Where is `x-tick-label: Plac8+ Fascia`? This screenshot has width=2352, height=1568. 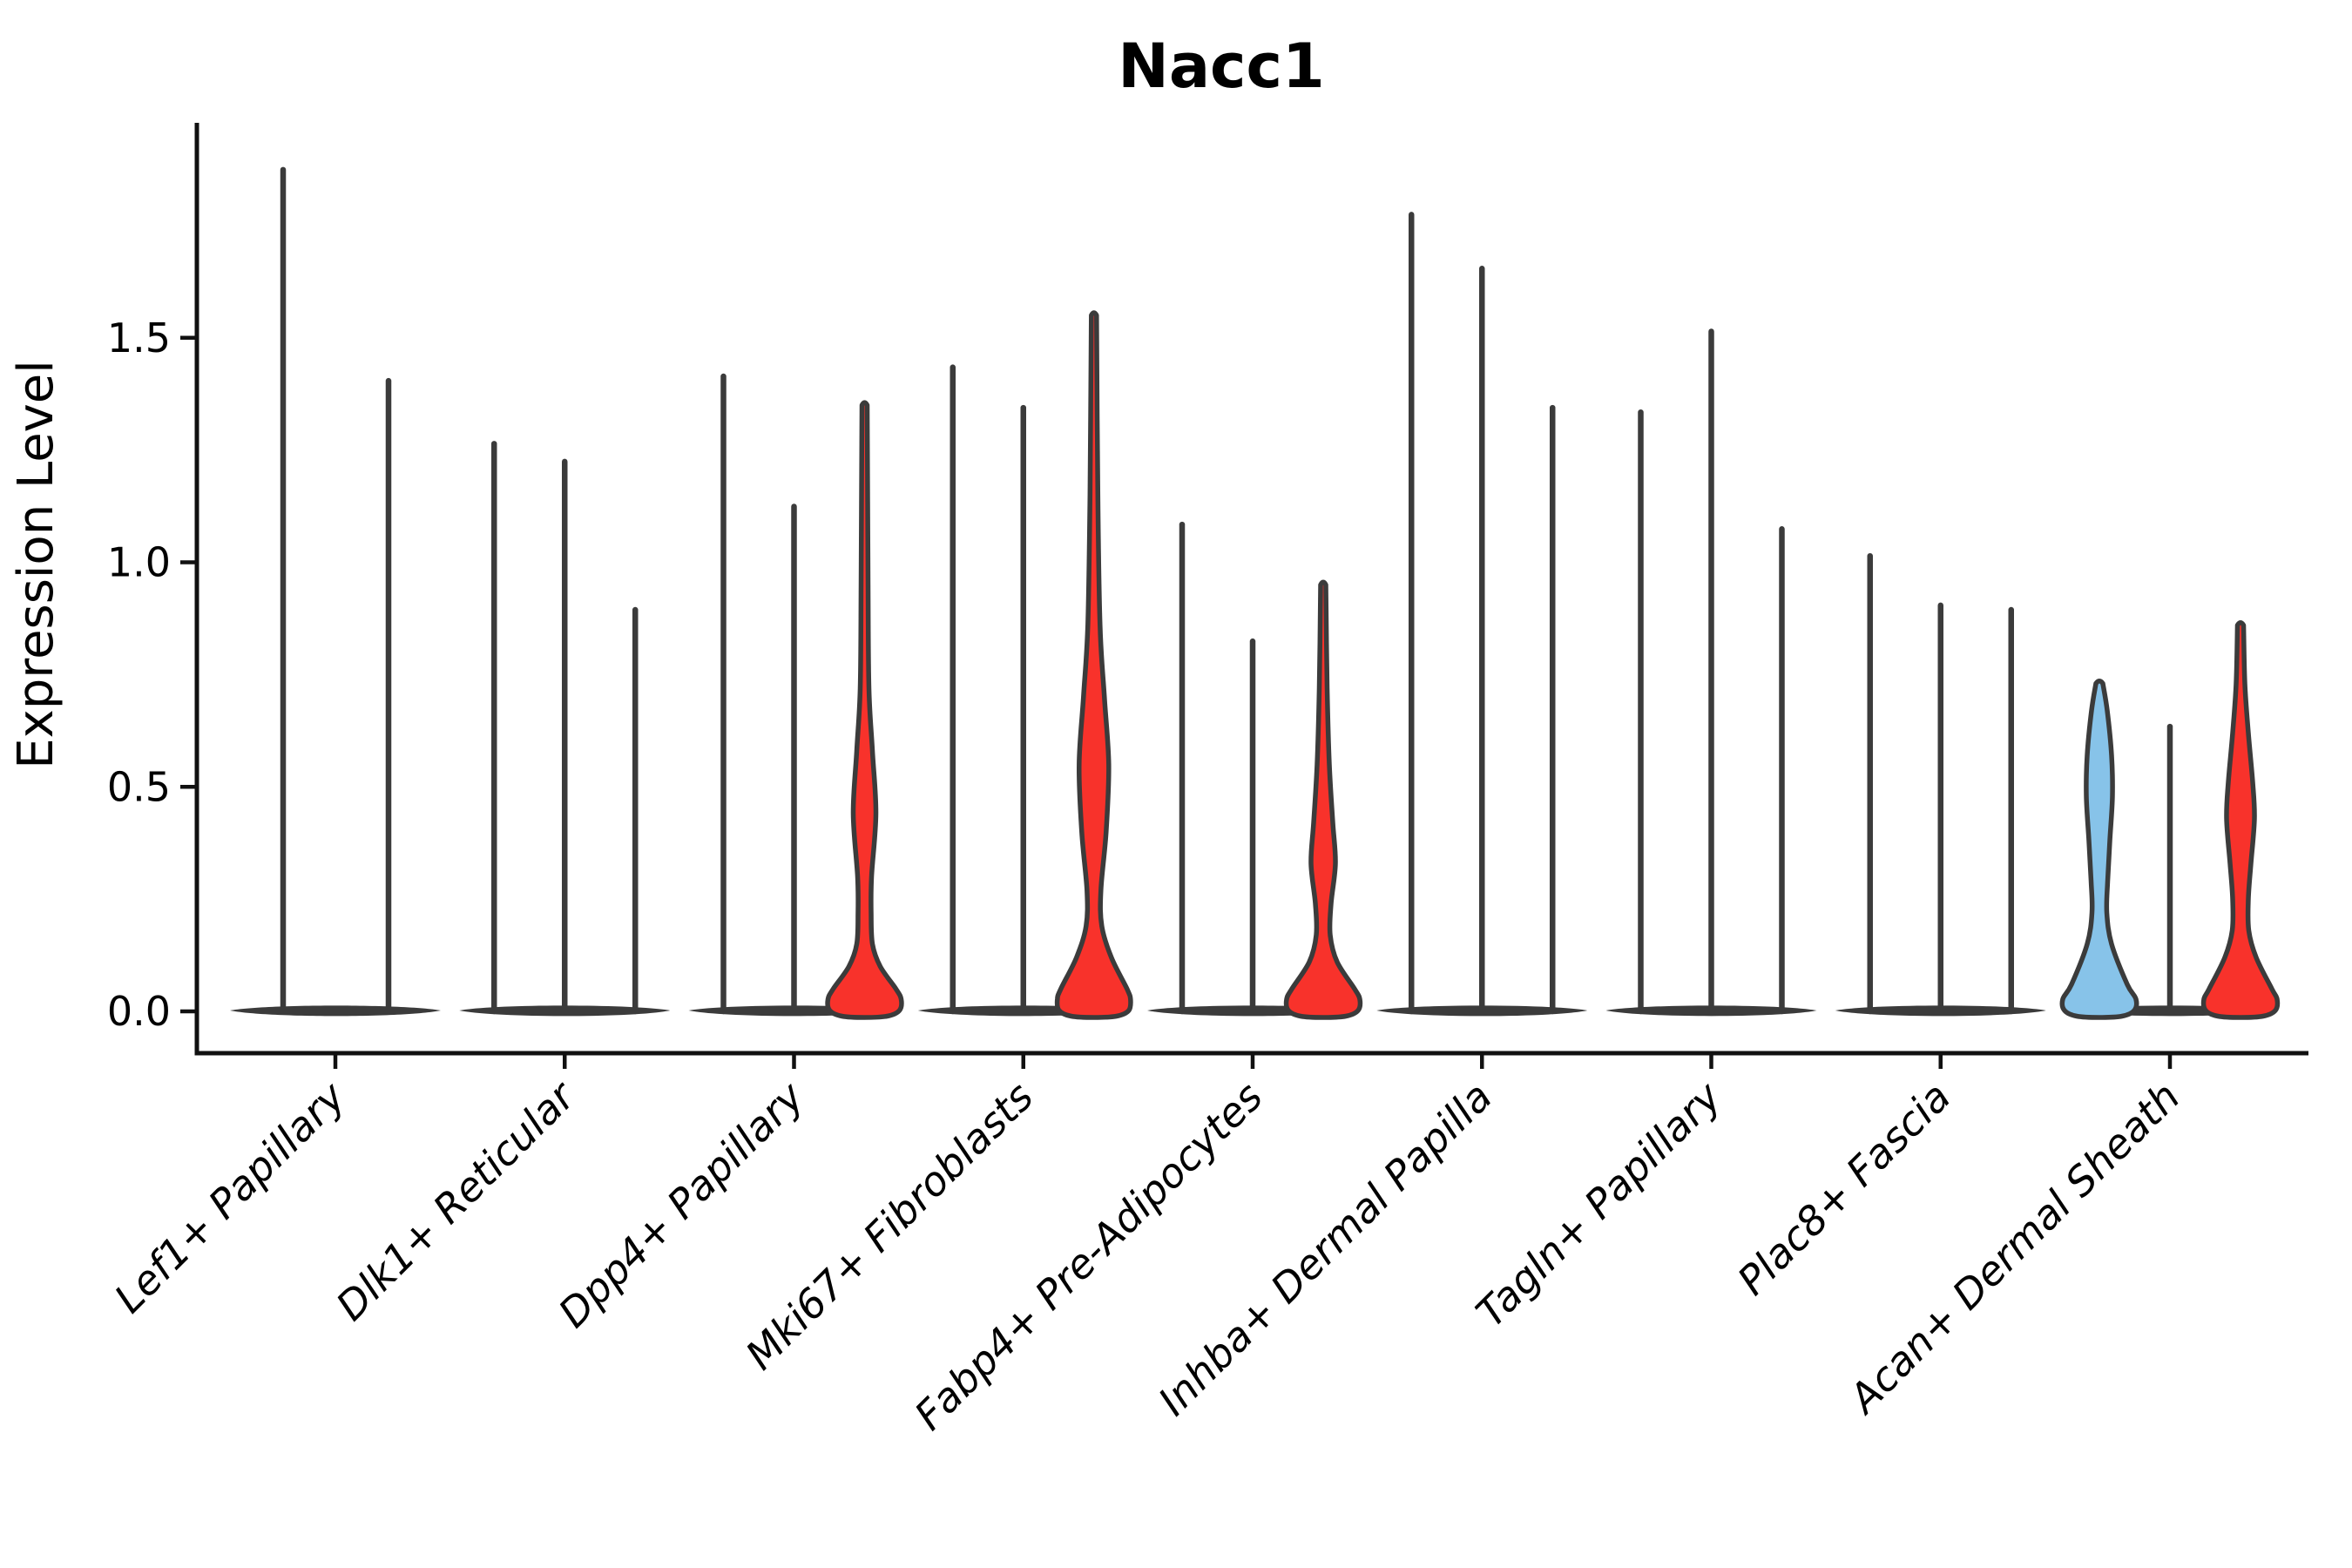
x-tick-label: Plac8+ Fascia is located at coordinates (1843, 1188).